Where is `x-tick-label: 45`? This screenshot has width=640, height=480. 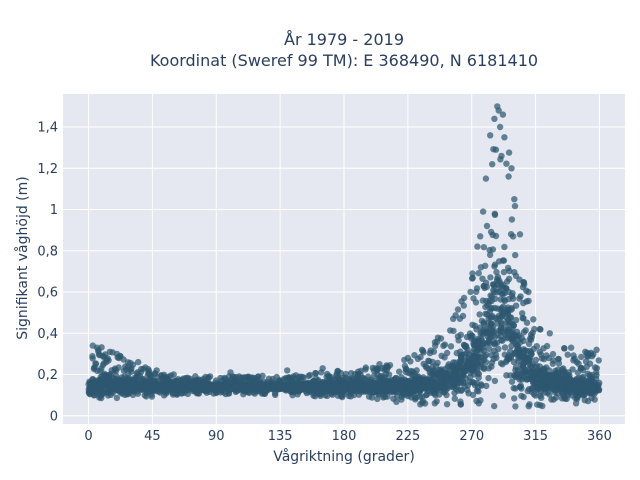 x-tick-label: 45 is located at coordinates (152, 436).